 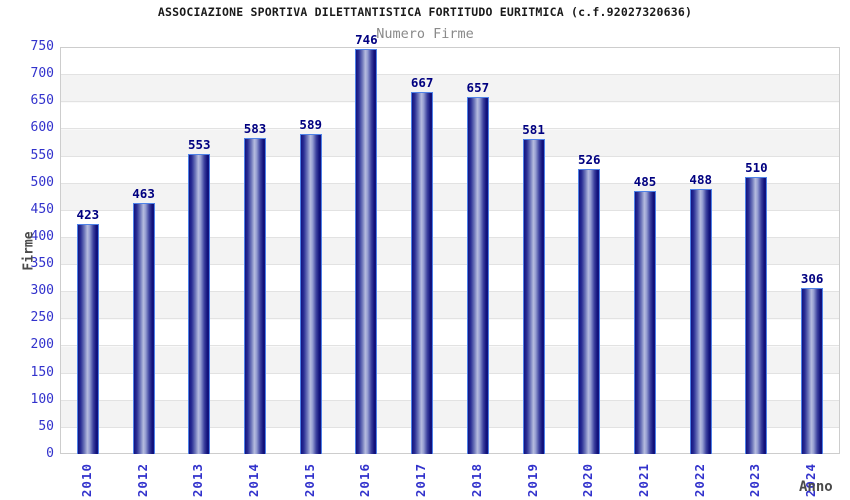 I want to click on y-tick-label-750: 750, so click(x=42, y=46).